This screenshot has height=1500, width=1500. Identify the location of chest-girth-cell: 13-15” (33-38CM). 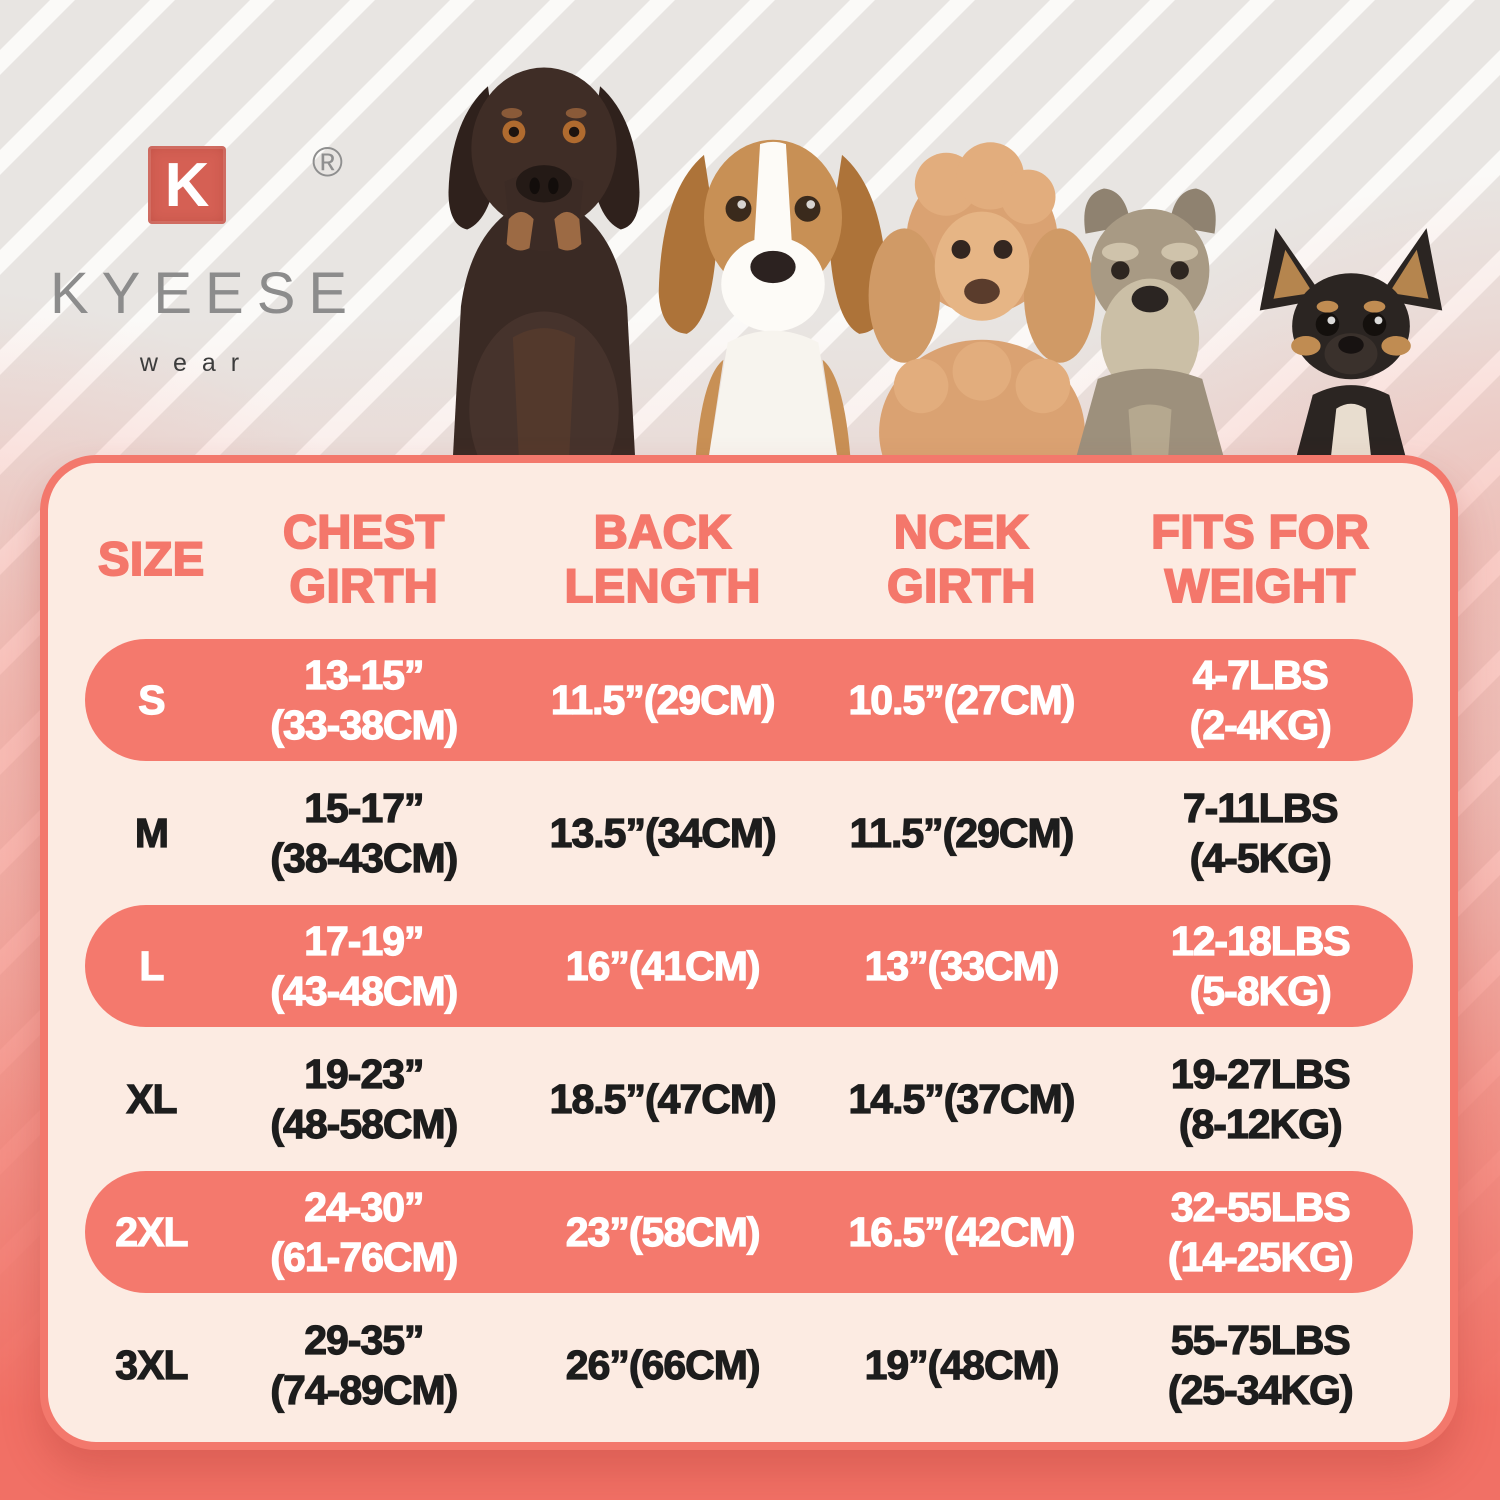
(364, 699).